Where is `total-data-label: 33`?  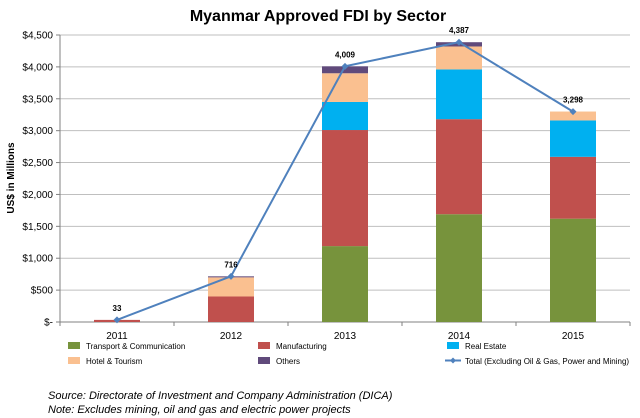
total-data-label: 33 is located at coordinates (117, 308).